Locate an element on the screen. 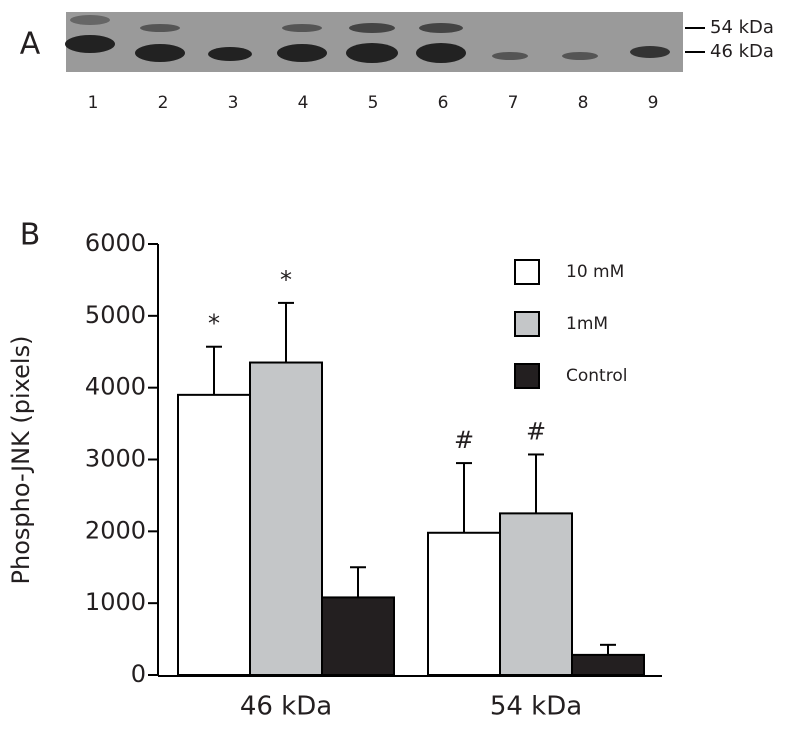  x-tick-label: 54 kDa is located at coordinates (536, 707).